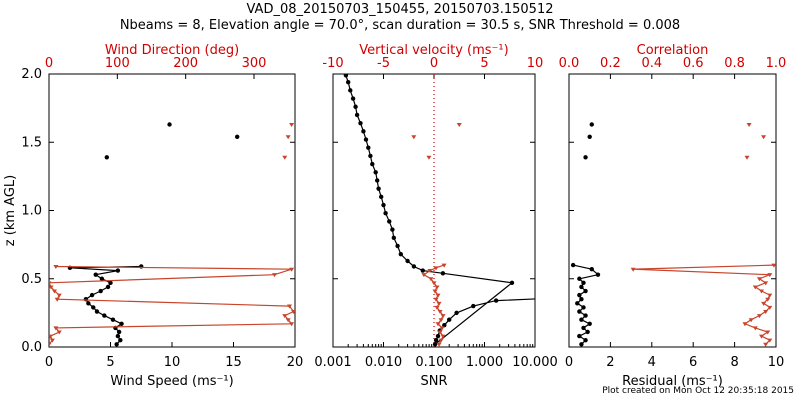 This screenshot has width=800, height=400. I want to click on x-tick-label: 5, so click(110, 362).